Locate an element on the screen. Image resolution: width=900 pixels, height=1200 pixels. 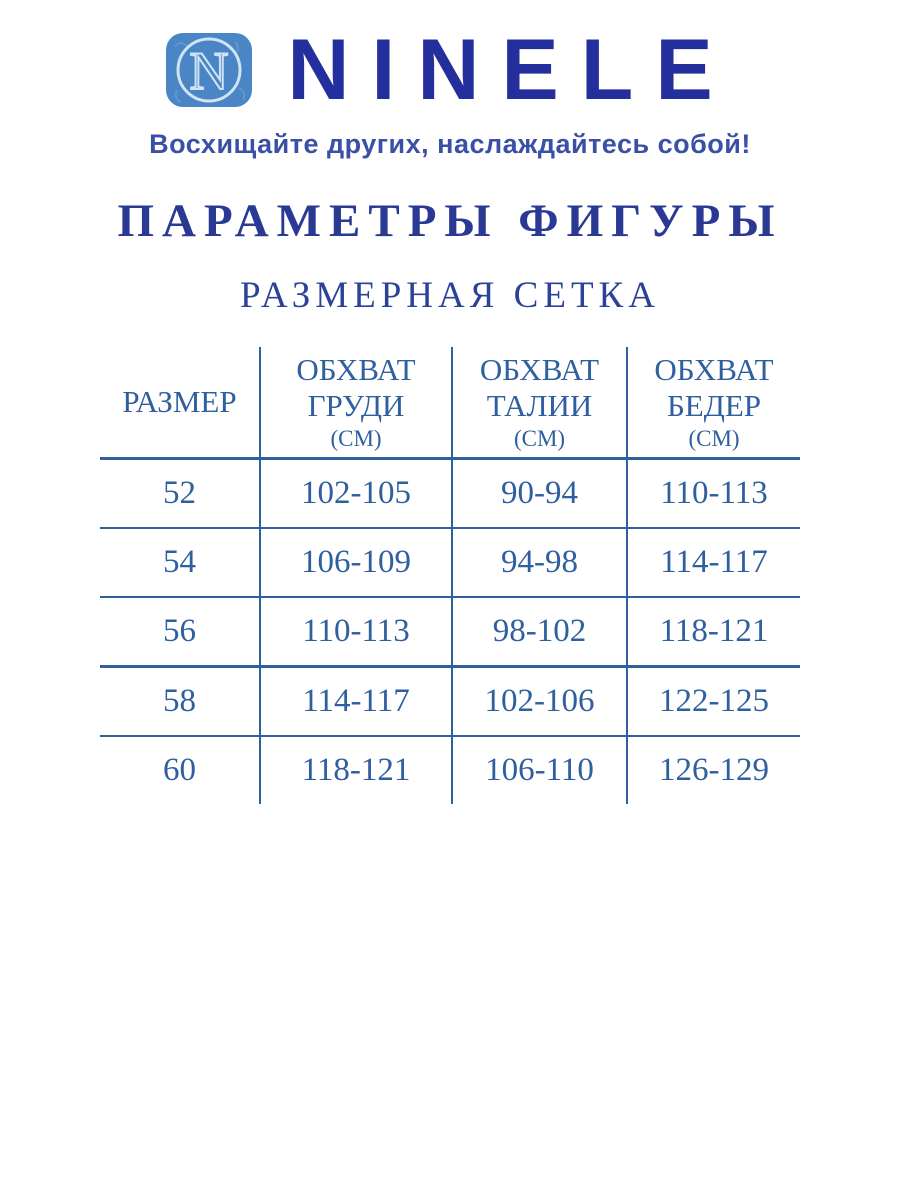
header-line: ГРУДИ is located at coordinates (356, 405).